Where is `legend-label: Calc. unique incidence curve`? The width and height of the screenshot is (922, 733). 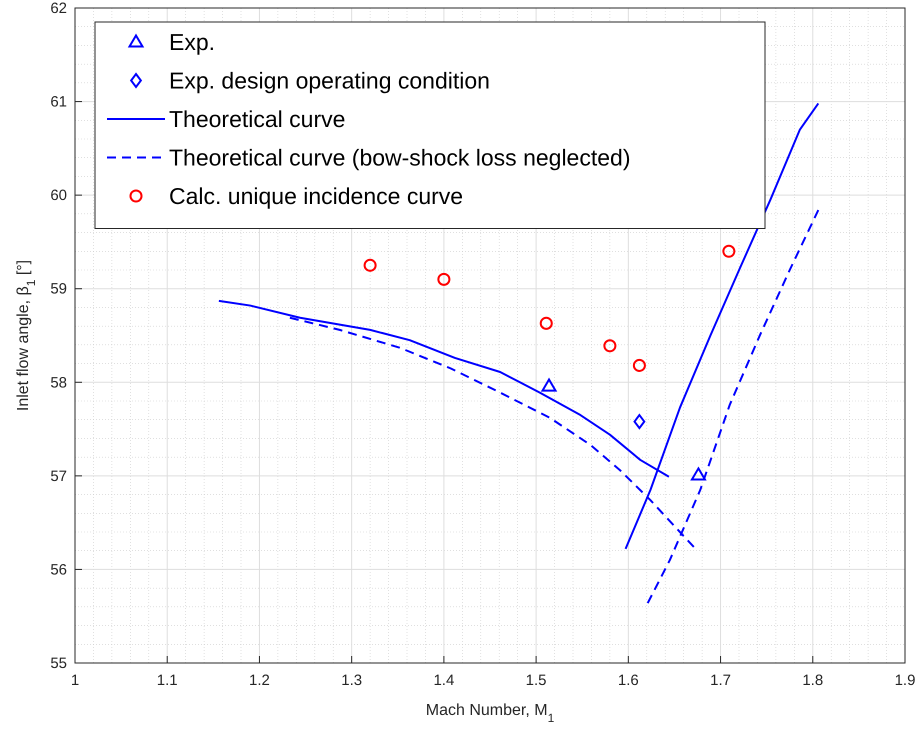 legend-label: Calc. unique incidence curve is located at coordinates (316, 196).